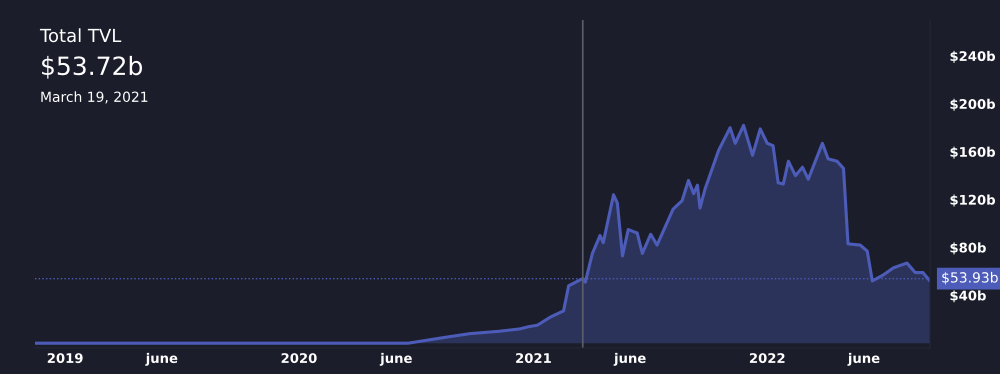 This screenshot has height=374, width=1000. I want to click on chart-title: Total TVL, so click(81, 35).